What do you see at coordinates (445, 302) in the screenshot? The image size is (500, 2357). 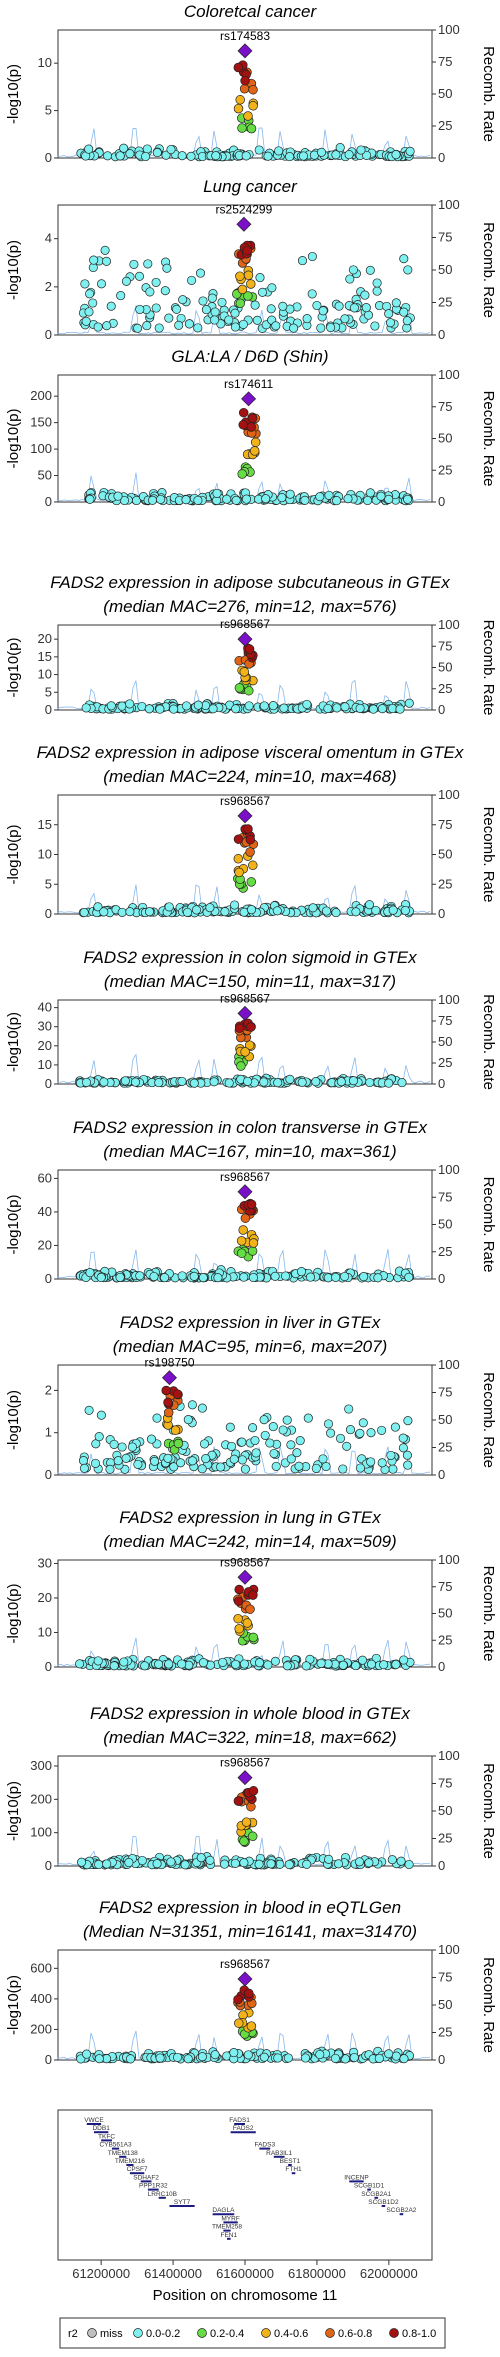 I see `y2-tick-label: 25` at bounding box center [445, 302].